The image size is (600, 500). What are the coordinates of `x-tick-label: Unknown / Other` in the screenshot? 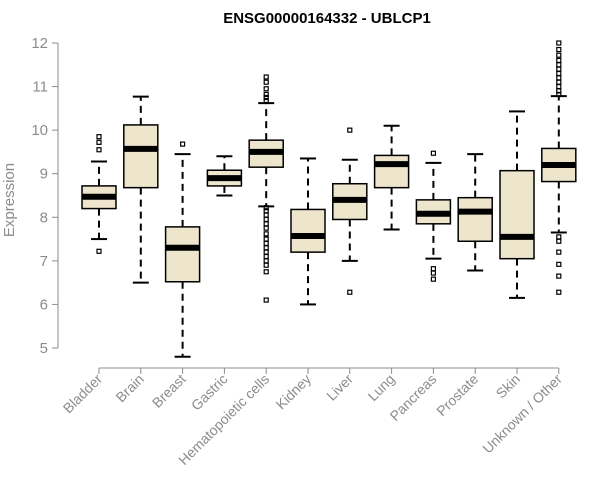 It's located at (522, 414).